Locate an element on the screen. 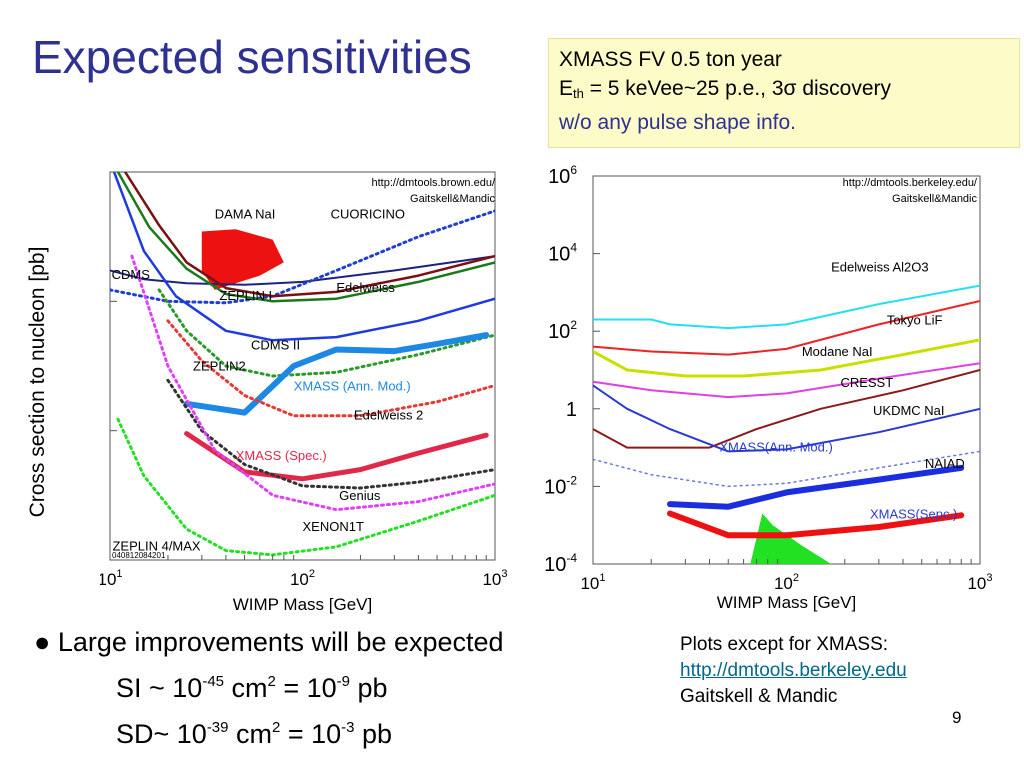 This screenshot has height=768, width=1024. zeplin2-curve is located at coordinates (326, 333).